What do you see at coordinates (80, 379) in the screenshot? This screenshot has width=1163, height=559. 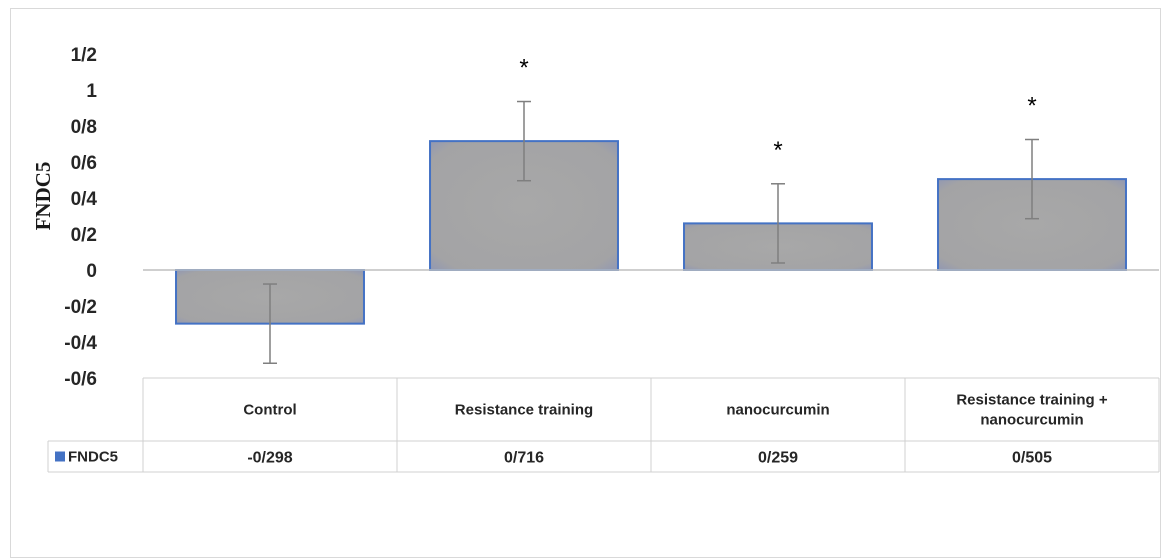 I see `y-tick-label: -0/6` at bounding box center [80, 379].